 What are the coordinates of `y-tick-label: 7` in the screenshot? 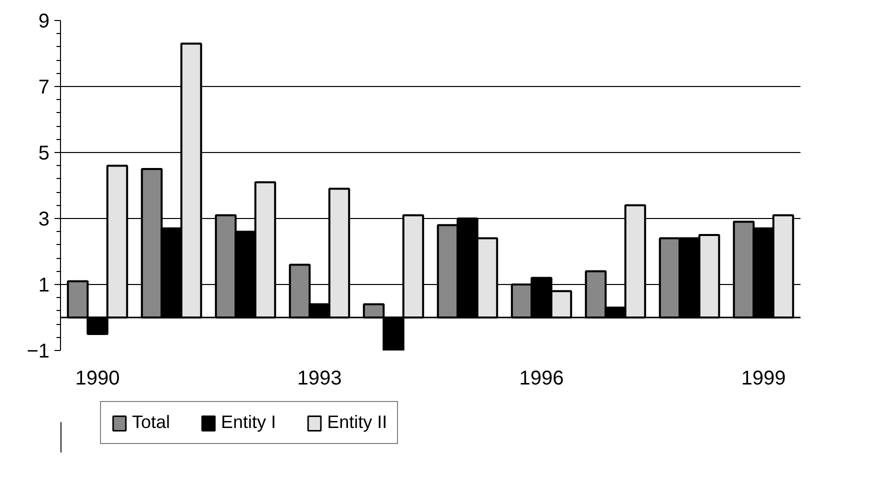 It's located at (44, 87).